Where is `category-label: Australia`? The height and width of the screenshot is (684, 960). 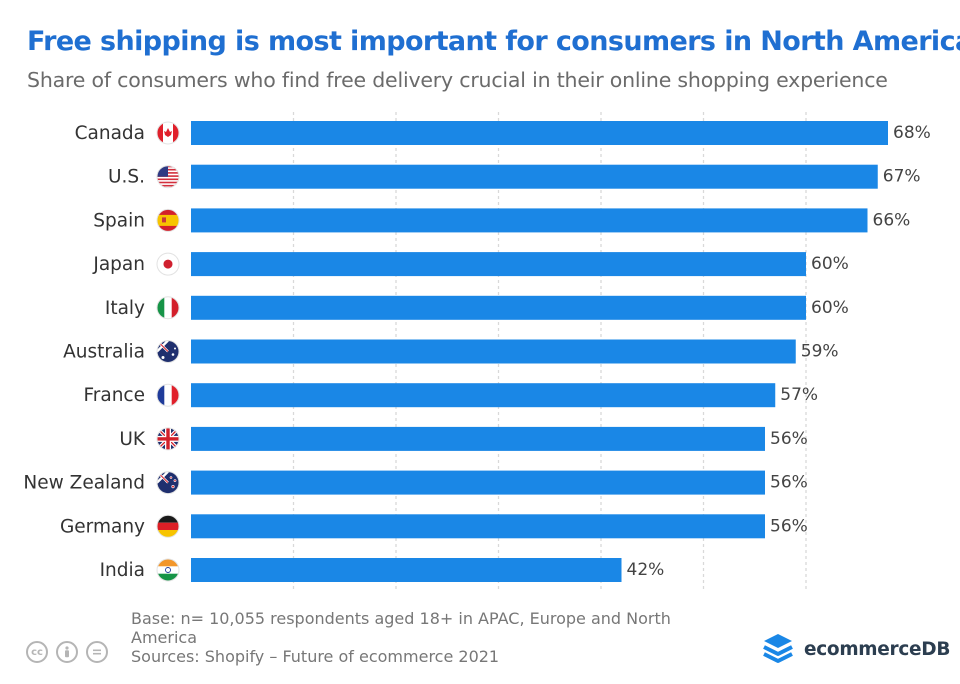
category-label: Australia is located at coordinates (104, 352).